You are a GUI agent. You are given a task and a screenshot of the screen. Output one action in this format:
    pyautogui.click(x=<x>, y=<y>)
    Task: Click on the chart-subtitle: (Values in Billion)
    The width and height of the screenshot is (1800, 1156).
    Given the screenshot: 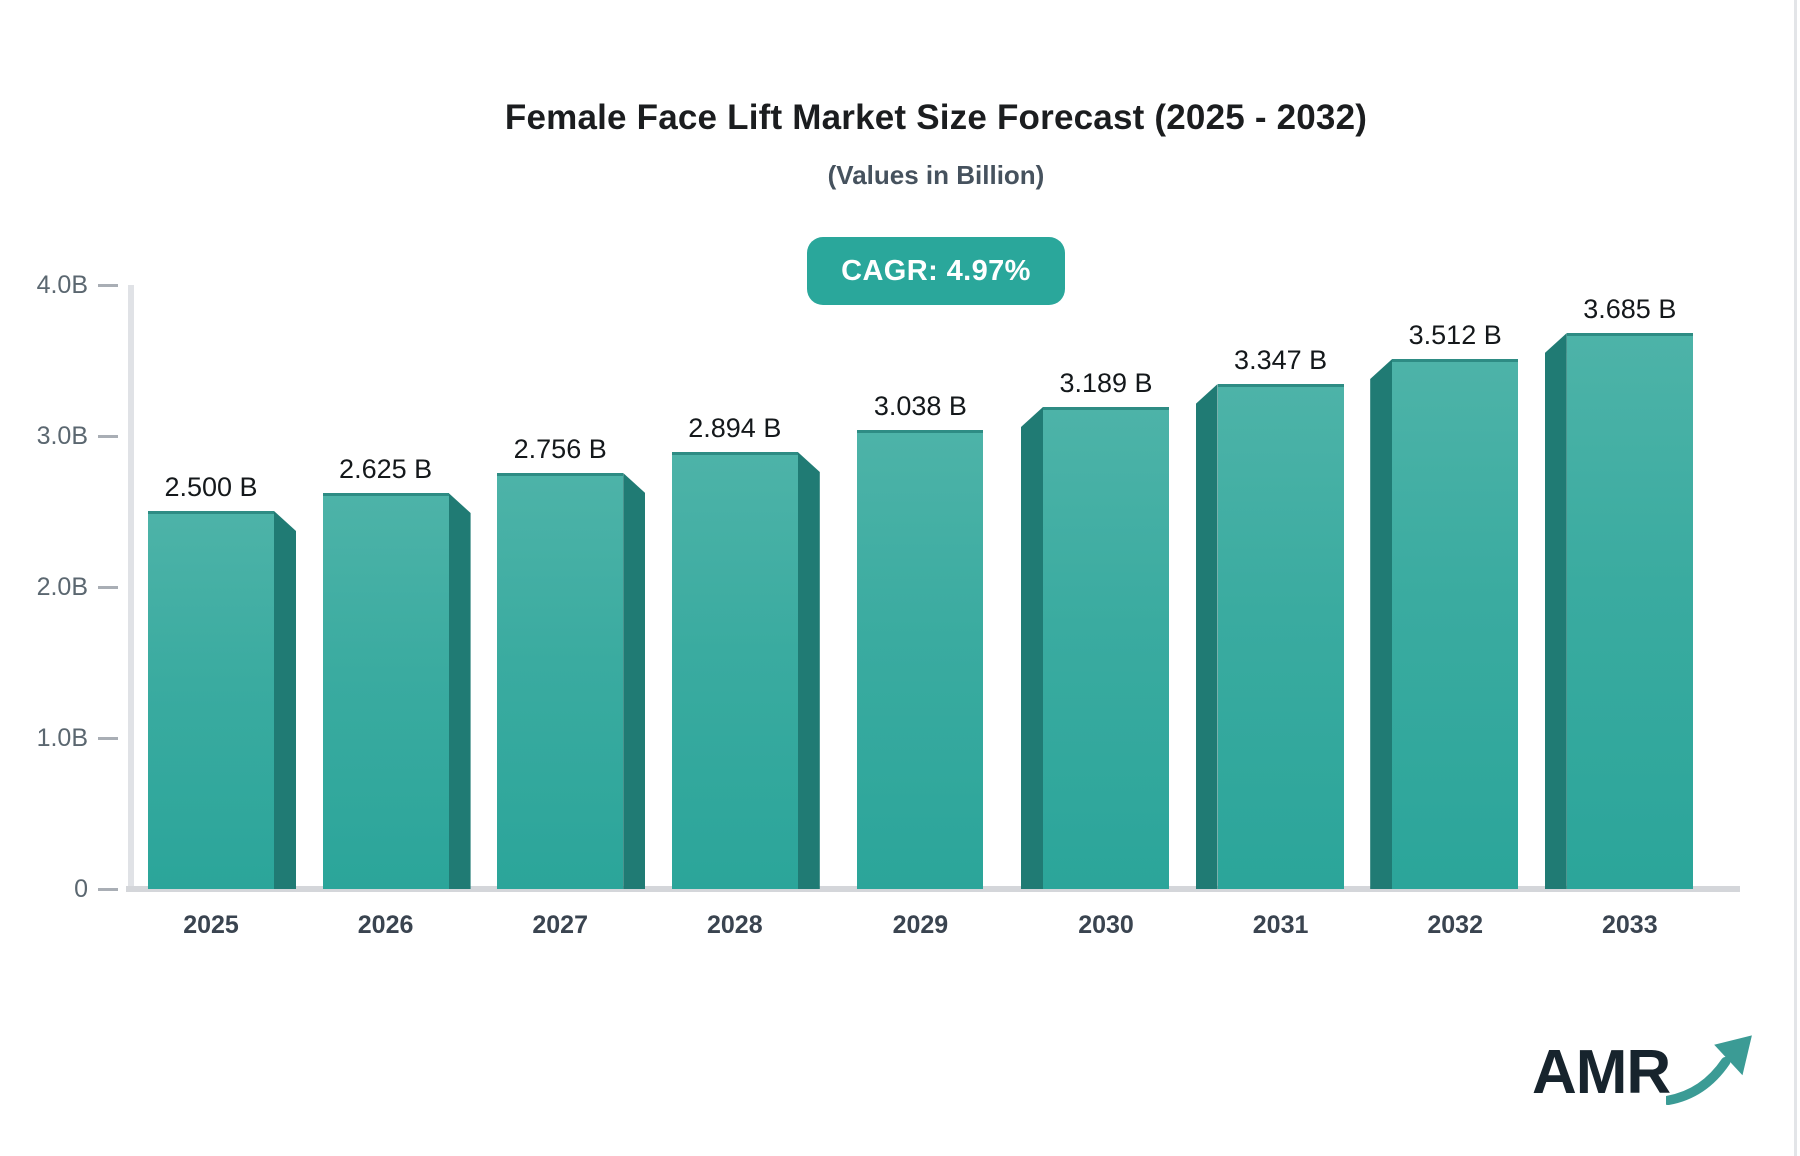 What is the action you would take?
    pyautogui.click(x=936, y=175)
    